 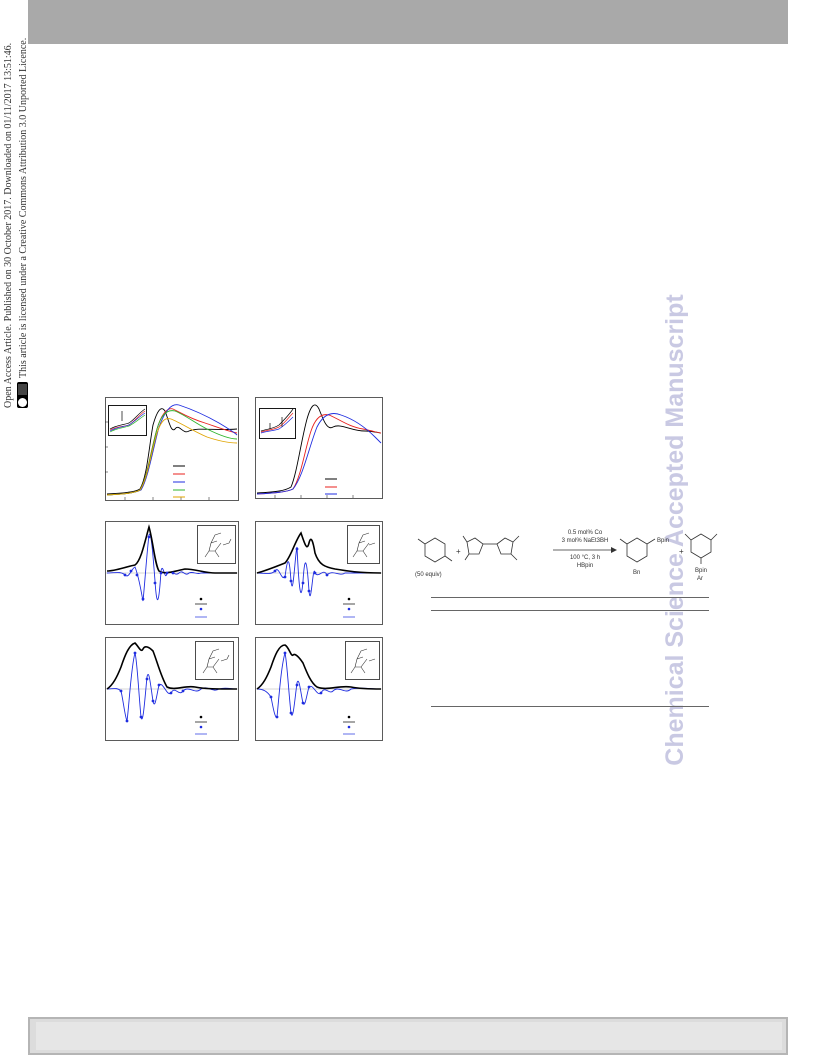 I want to click on xanes-panel-right, so click(x=319, y=448).